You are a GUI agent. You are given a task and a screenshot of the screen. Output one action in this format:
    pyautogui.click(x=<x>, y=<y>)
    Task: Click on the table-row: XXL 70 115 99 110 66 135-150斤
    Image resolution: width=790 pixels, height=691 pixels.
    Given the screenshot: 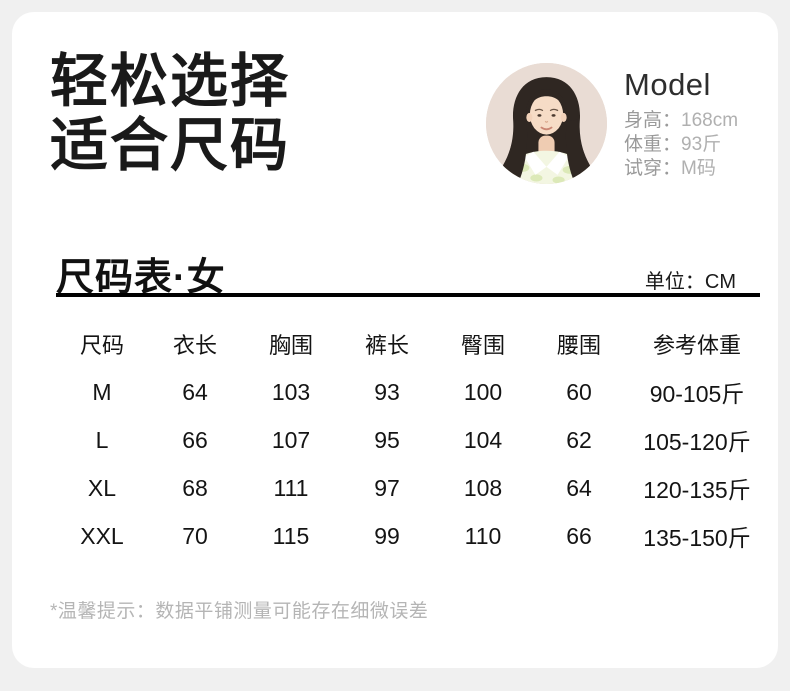 What is the action you would take?
    pyautogui.click(x=412, y=536)
    